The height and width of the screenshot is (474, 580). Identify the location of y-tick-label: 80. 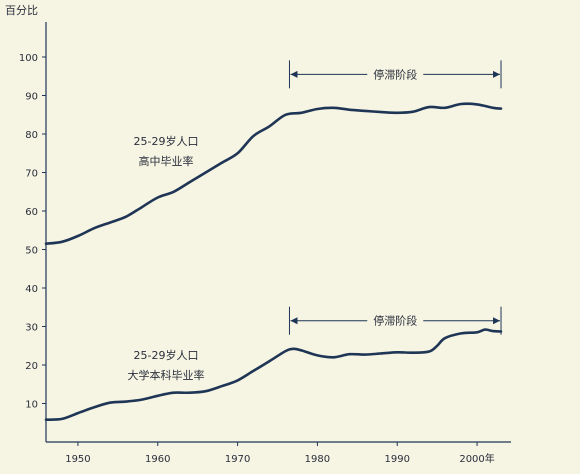
(31, 135).